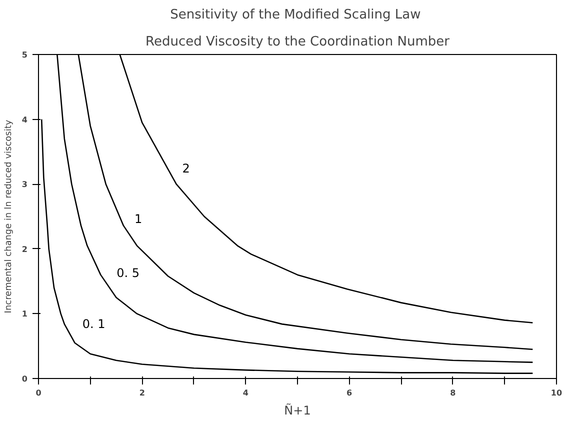  I want to click on chart-subtitle: Reduced Viscosity to the Coordination Number, so click(298, 42).